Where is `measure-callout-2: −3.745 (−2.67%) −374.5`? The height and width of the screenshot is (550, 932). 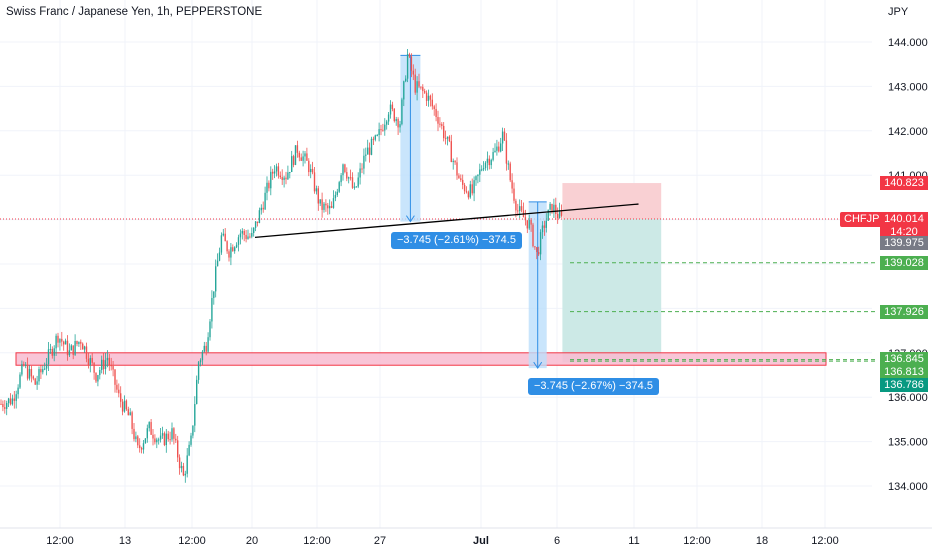
measure-callout-2: −3.745 (−2.67%) −374.5 is located at coordinates (593, 386).